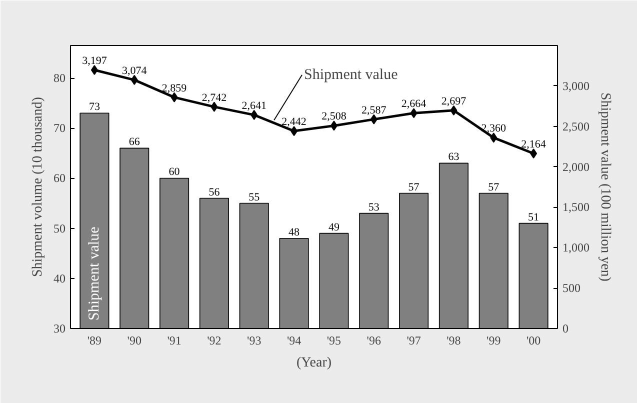 The height and width of the screenshot is (403, 637). Describe the element at coordinates (254, 341) in the screenshot. I see `x-tick-label: '93` at that location.